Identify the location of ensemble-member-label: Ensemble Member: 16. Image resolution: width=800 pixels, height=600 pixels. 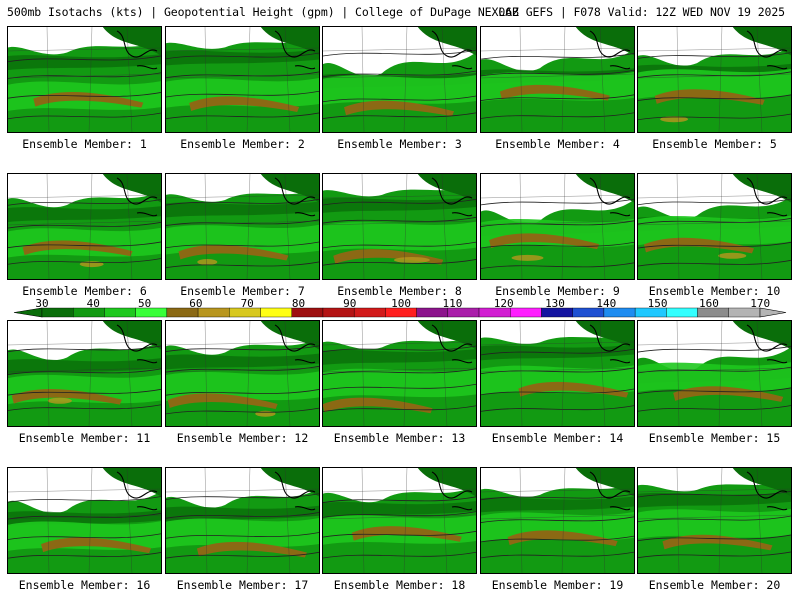
(84, 585).